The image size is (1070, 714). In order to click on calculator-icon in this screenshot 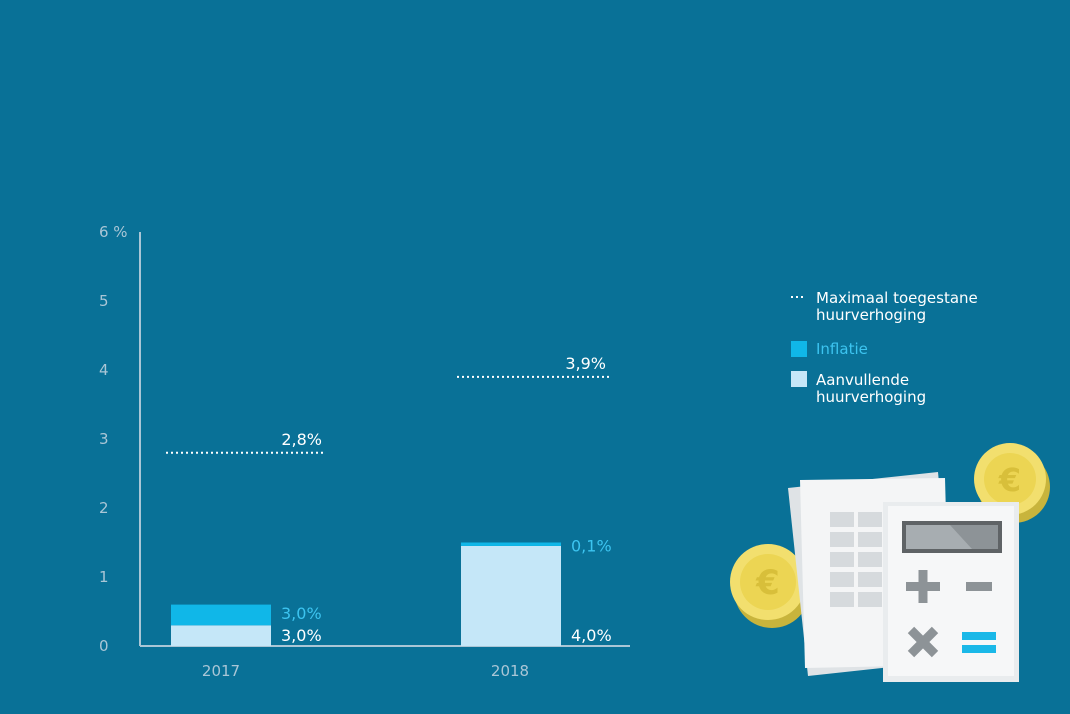, I will do `click(951, 592)`.